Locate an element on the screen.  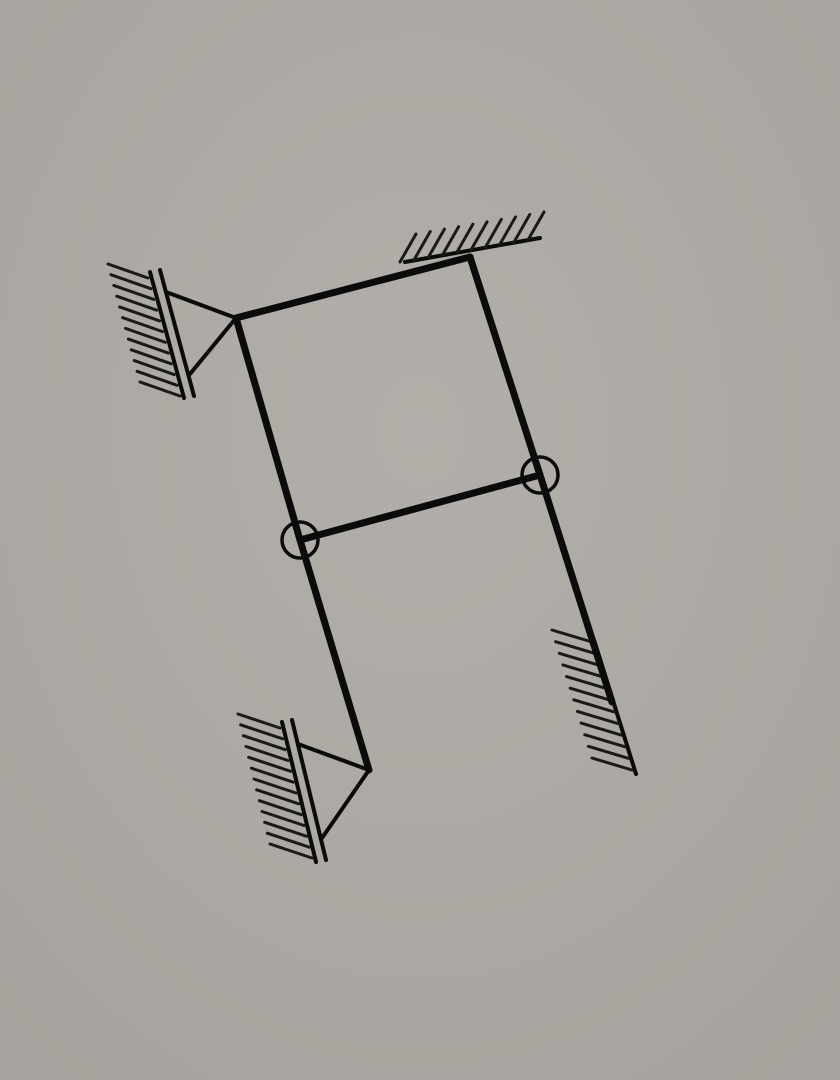
fixed-support-top is located at coordinates (472, 237).